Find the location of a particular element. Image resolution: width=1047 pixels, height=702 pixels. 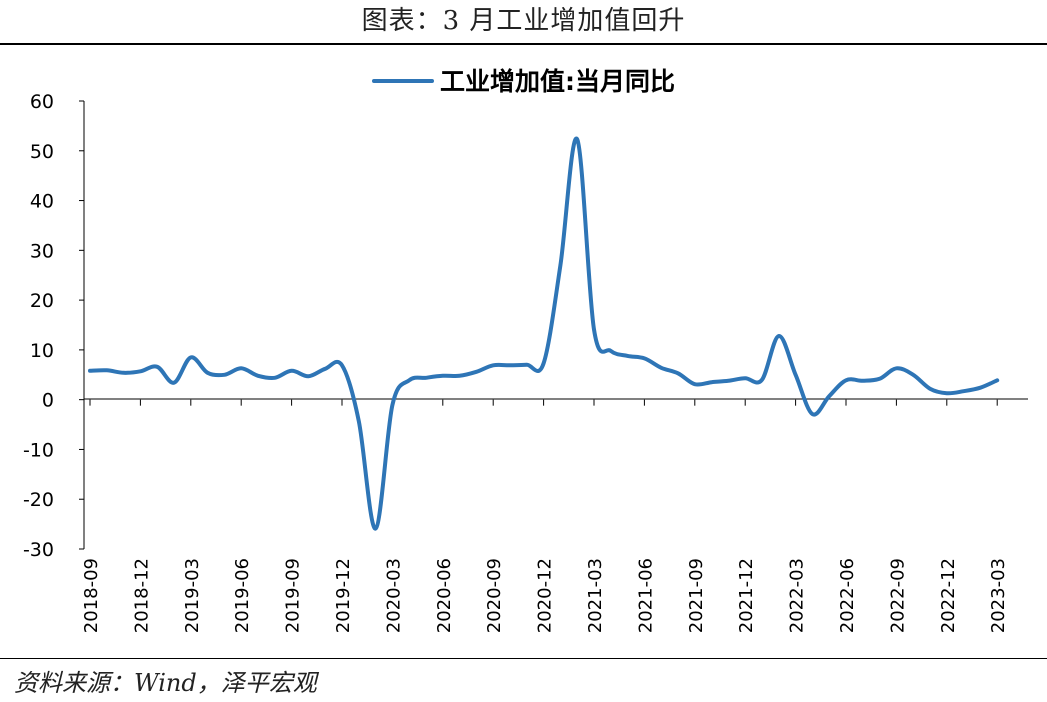

x-tick-label: 2021-03 is located at coordinates (595, 595).